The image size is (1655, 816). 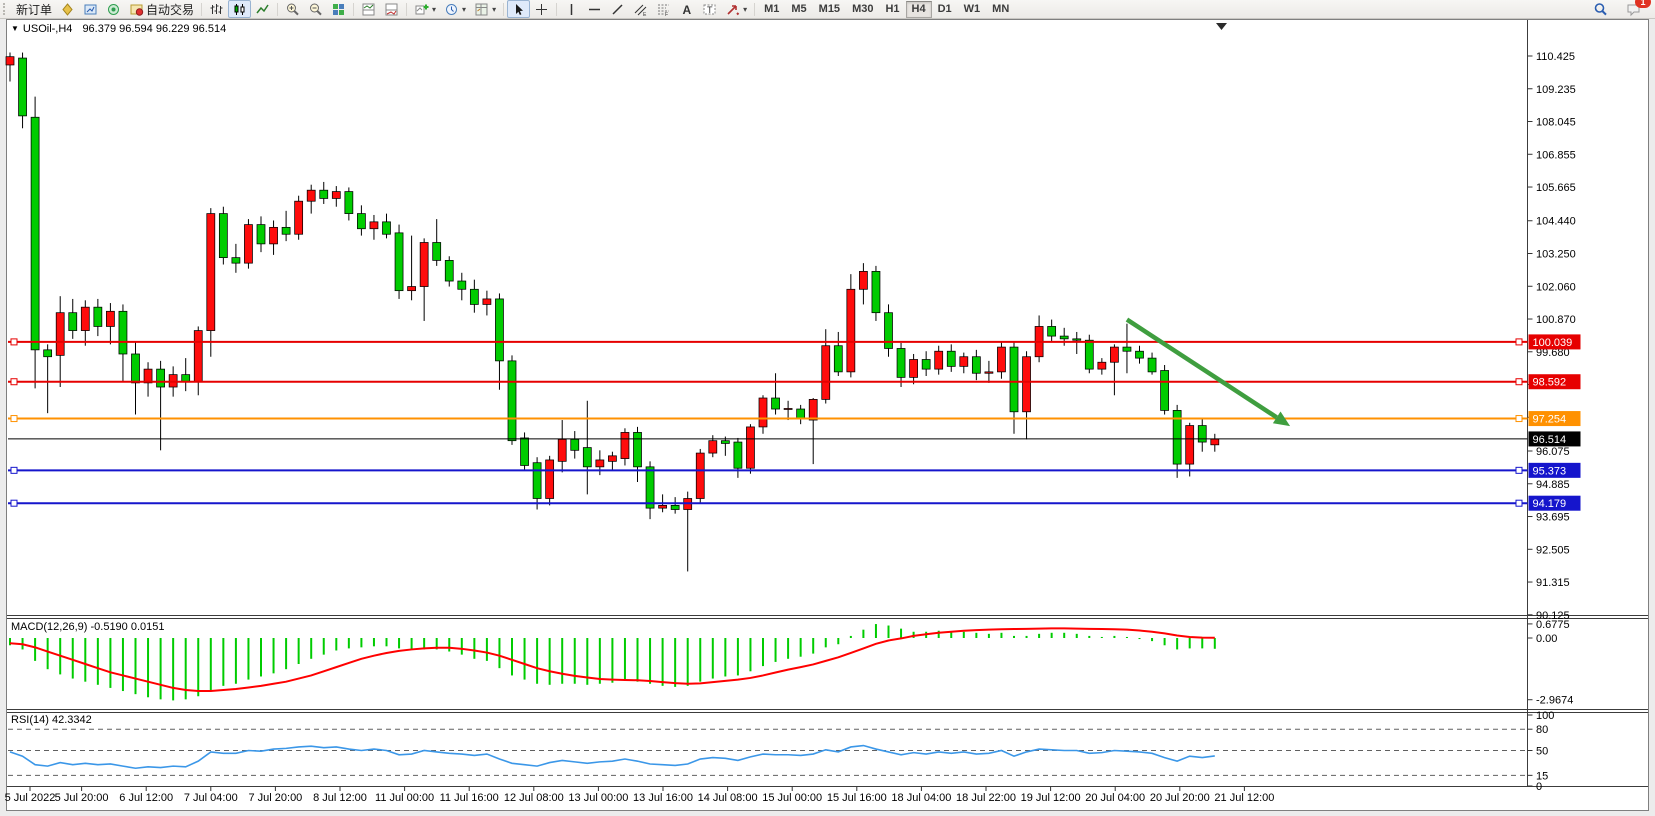 What do you see at coordinates (368, 9) in the screenshot?
I see `indicators-window-button` at bounding box center [368, 9].